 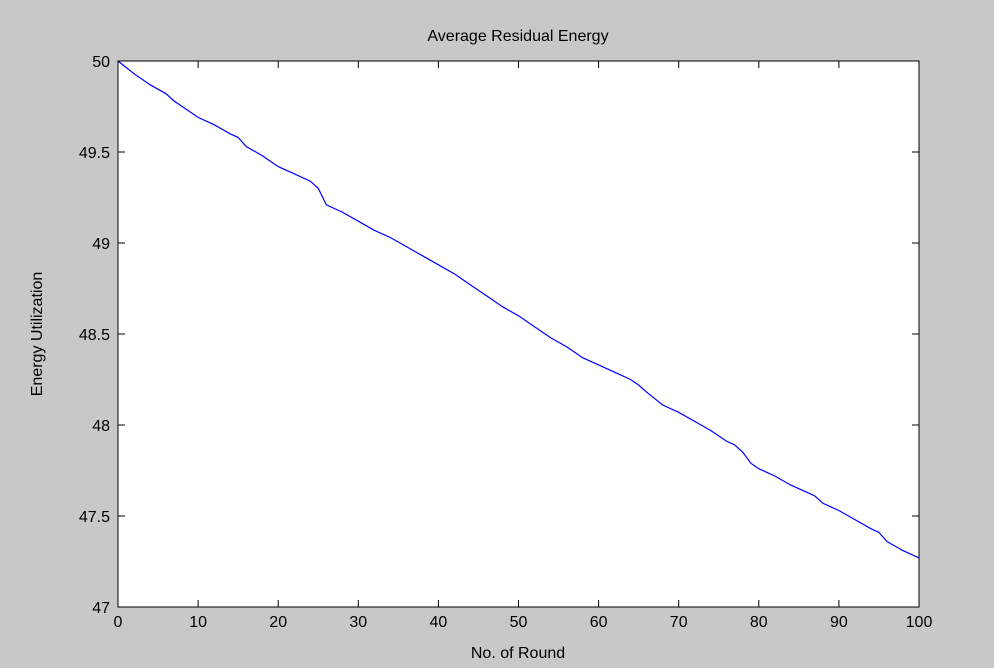 I want to click on y-tick-label: 48.5, so click(x=94, y=335).